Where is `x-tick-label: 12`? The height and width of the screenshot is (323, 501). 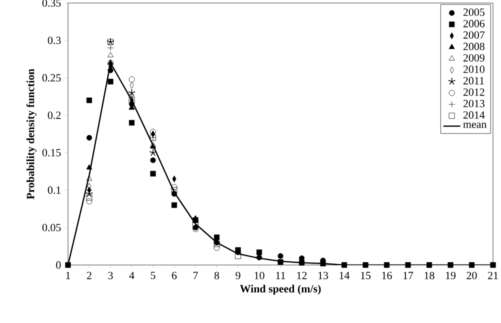
x-tick-label: 12 is located at coordinates (302, 276).